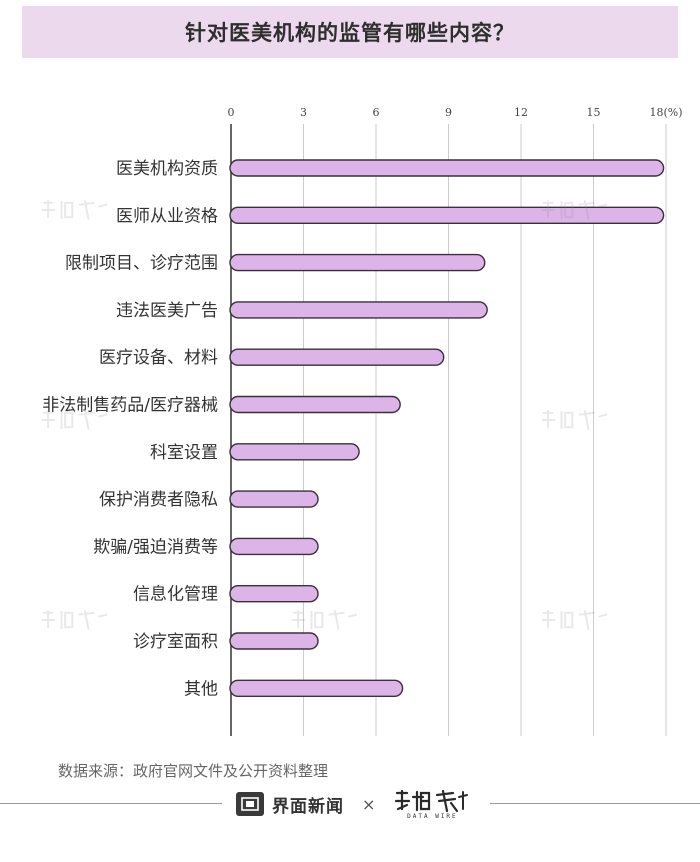 This screenshot has width=700, height=862. I want to click on data-wire-logo: DATA WIRE, so click(432, 804).